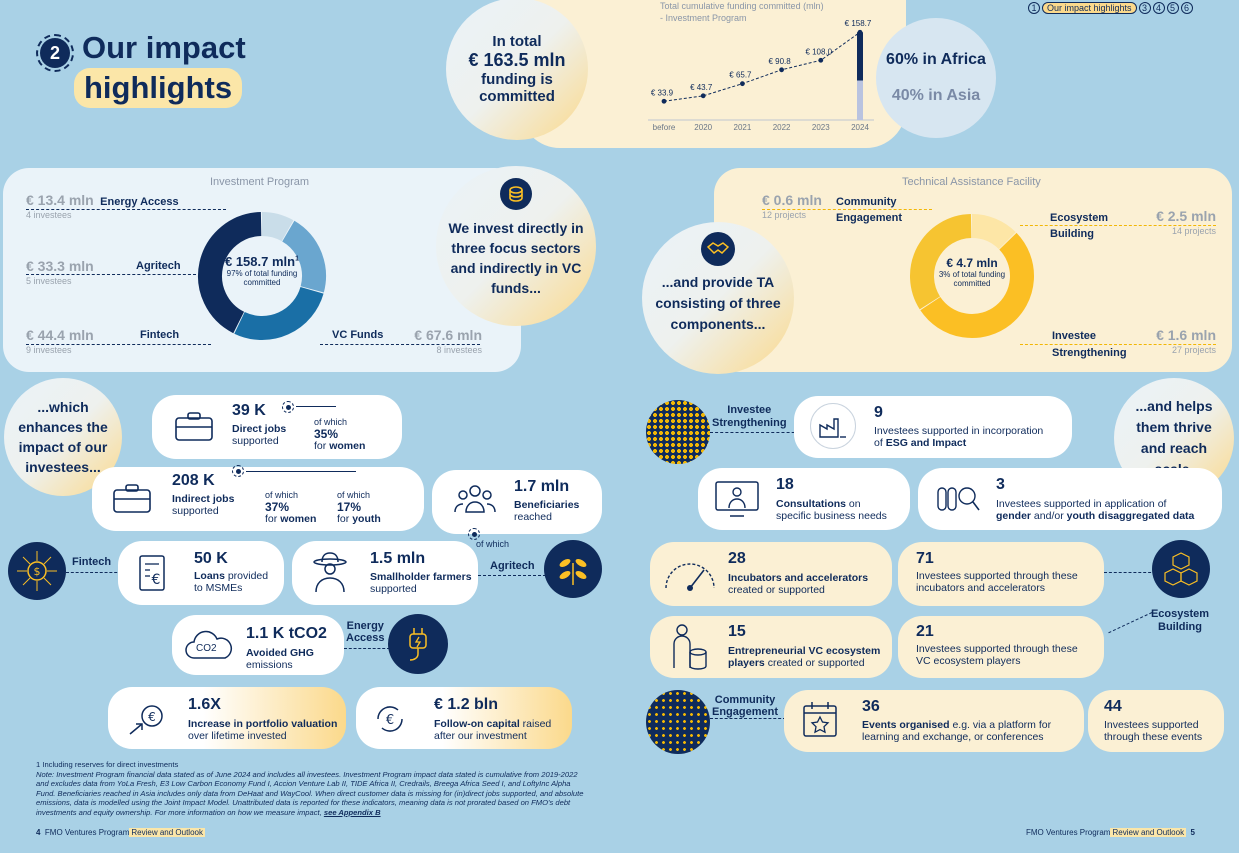 The height and width of the screenshot is (853, 1239). I want to click on fintech-circle-icon: $, so click(37, 571).